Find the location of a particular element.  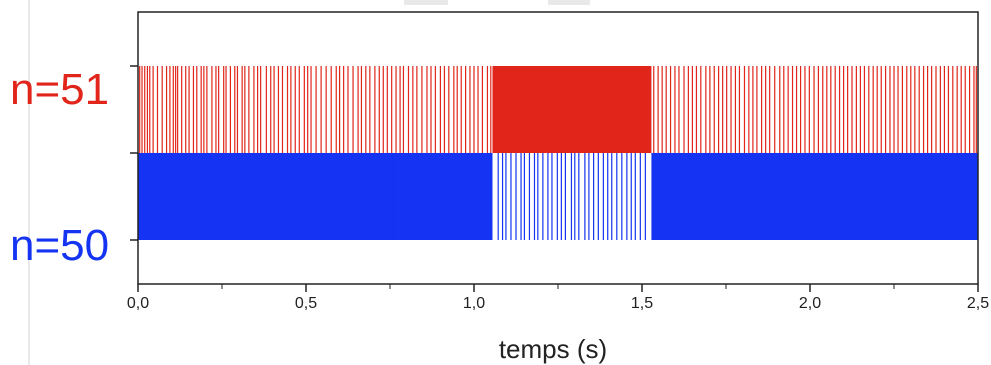

x-tick-label-1: 0,5 is located at coordinates (306, 303).